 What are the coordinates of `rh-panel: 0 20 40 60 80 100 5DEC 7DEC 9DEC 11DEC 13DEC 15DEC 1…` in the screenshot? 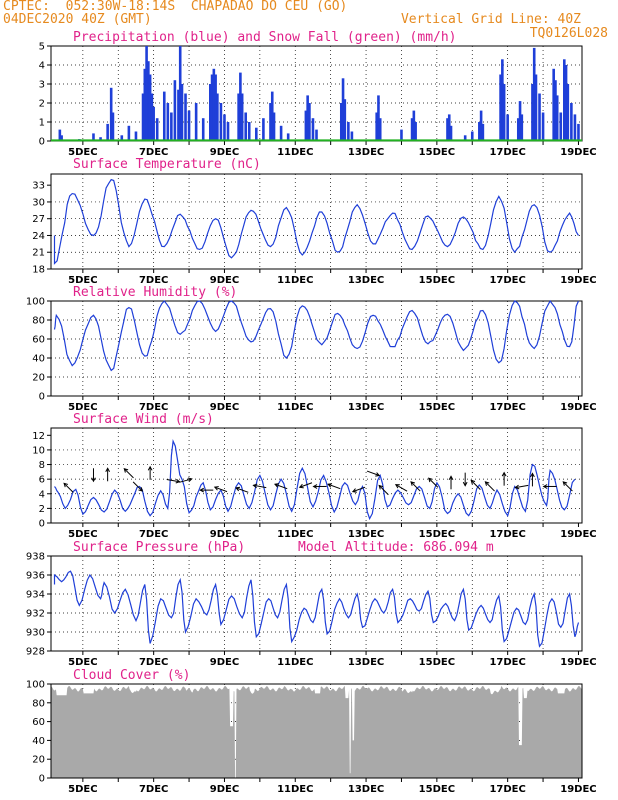 It's located at (311, 349).